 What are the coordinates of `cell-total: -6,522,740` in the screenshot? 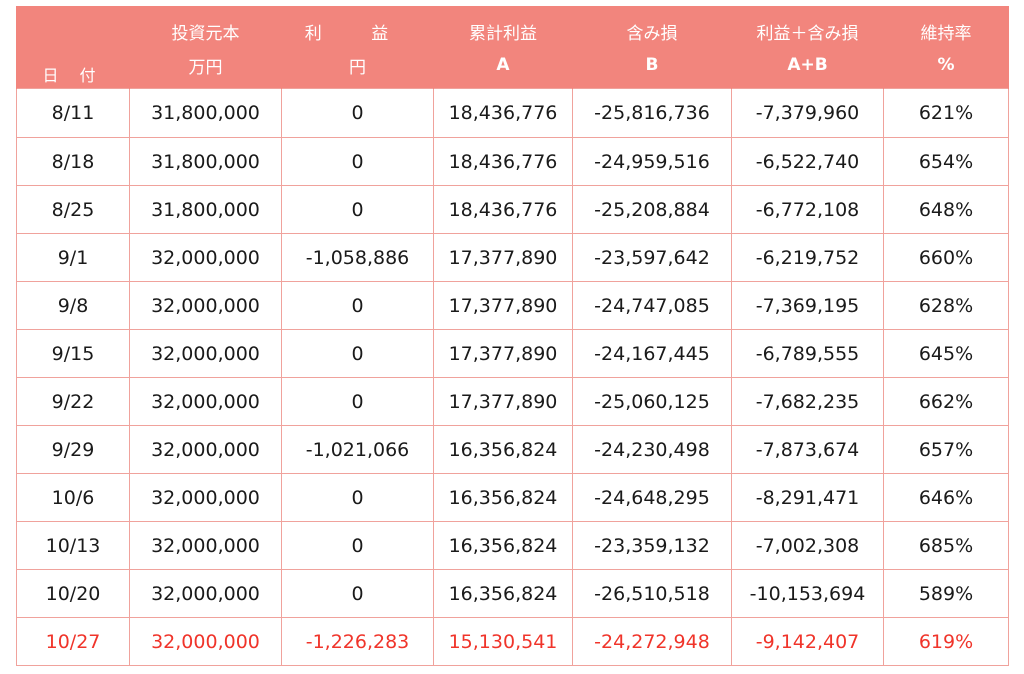 It's located at (807, 161).